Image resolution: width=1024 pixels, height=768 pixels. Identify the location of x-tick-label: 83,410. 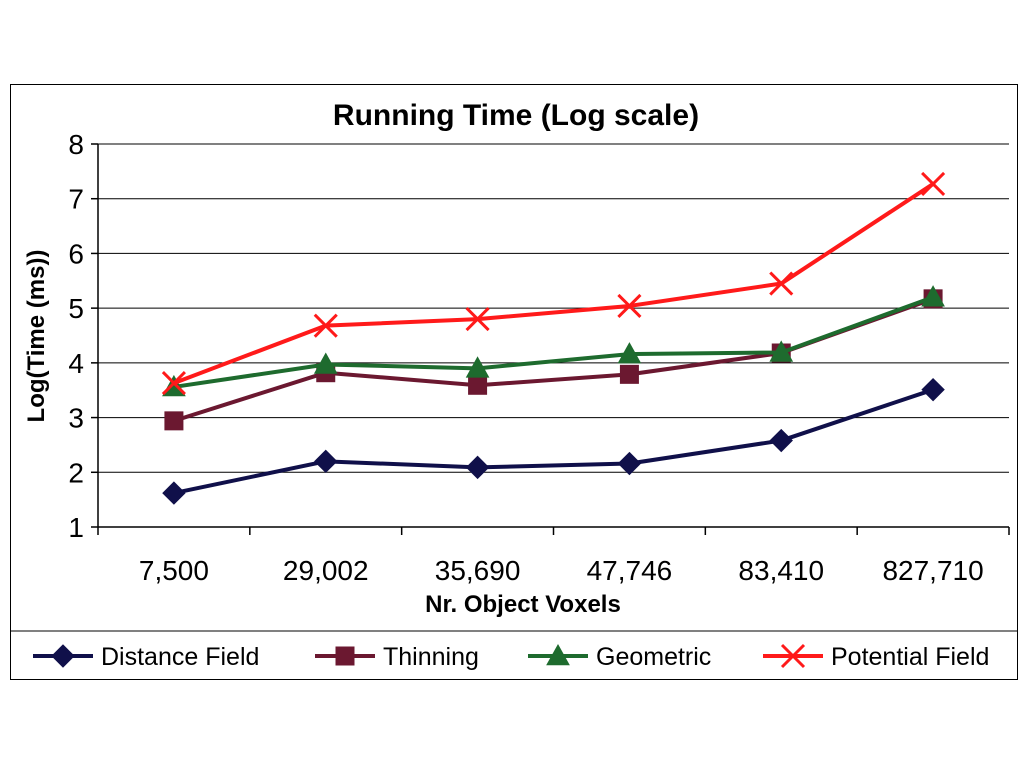
(781, 570).